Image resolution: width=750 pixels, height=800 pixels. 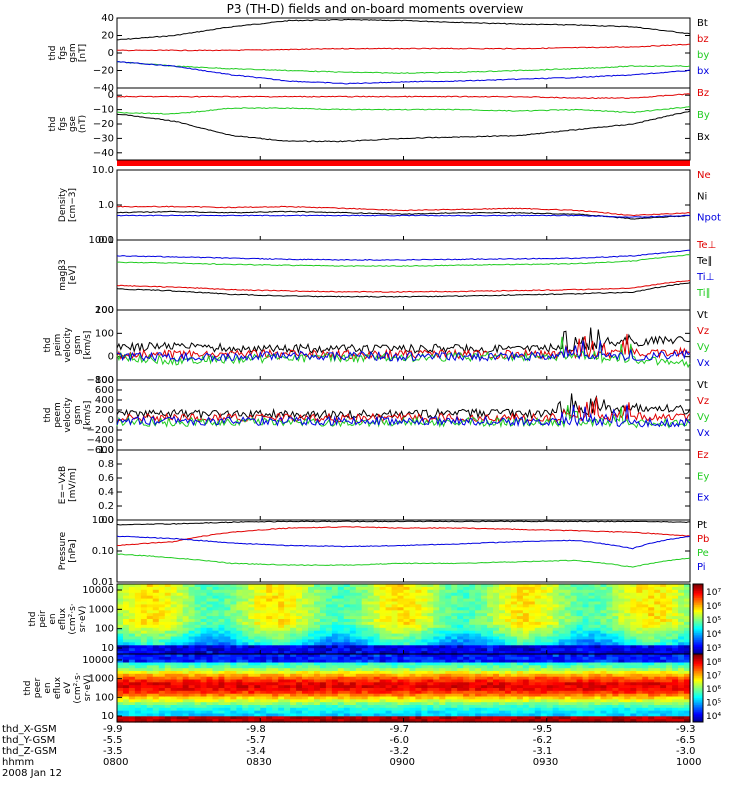 What do you see at coordinates (103, 71) in the screenshot?
I see `y-tick-label: −20` at bounding box center [103, 71].